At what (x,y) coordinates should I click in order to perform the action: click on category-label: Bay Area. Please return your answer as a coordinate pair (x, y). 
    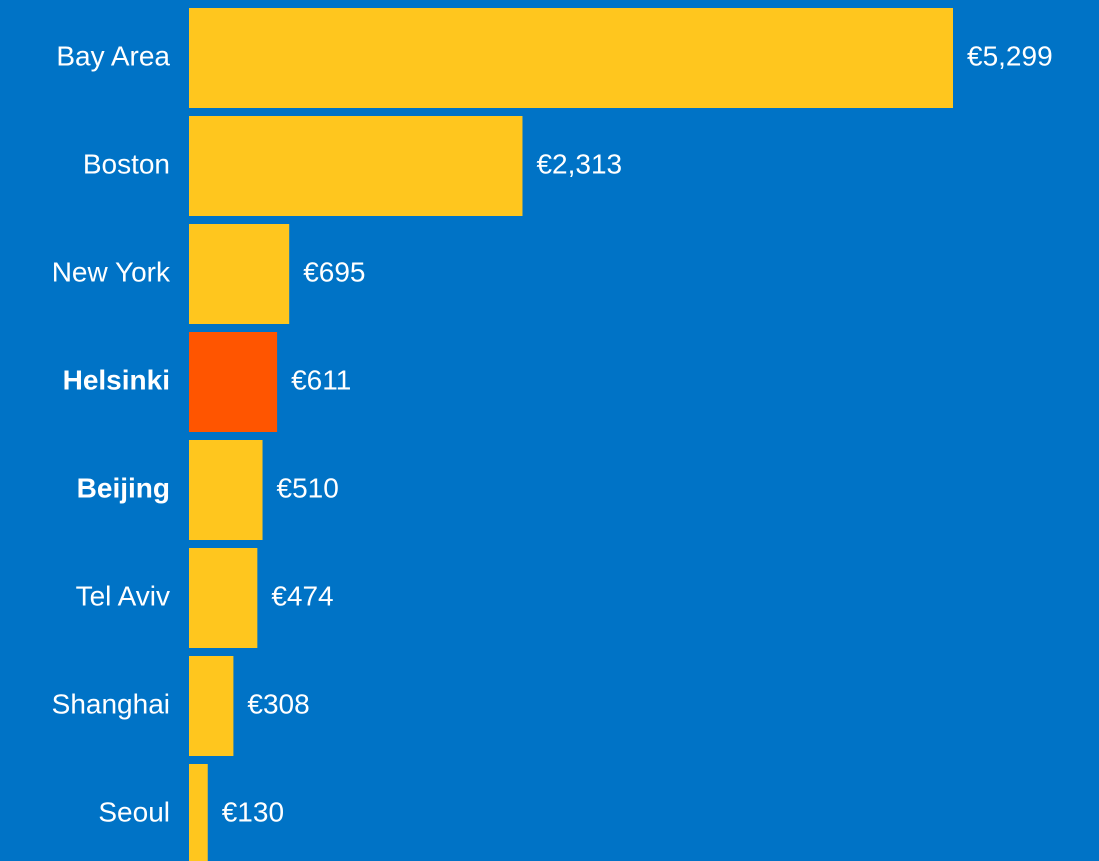
    Looking at the image, I should click on (113, 55).